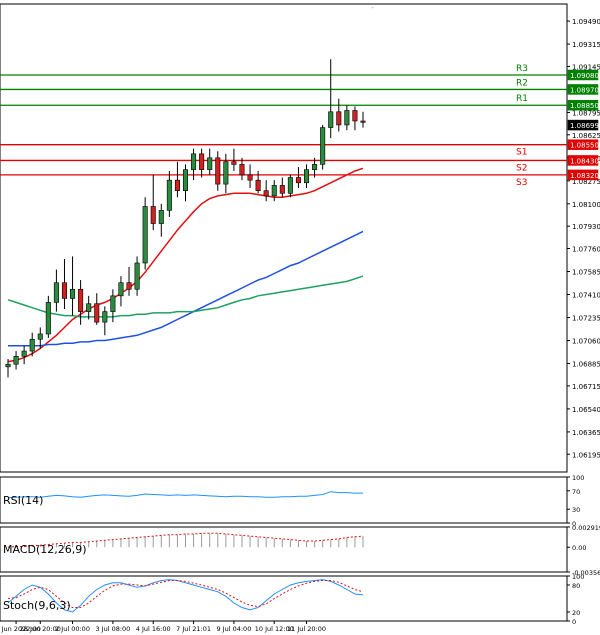  I want to click on y-tick-label: 1.07930, so click(586, 227).